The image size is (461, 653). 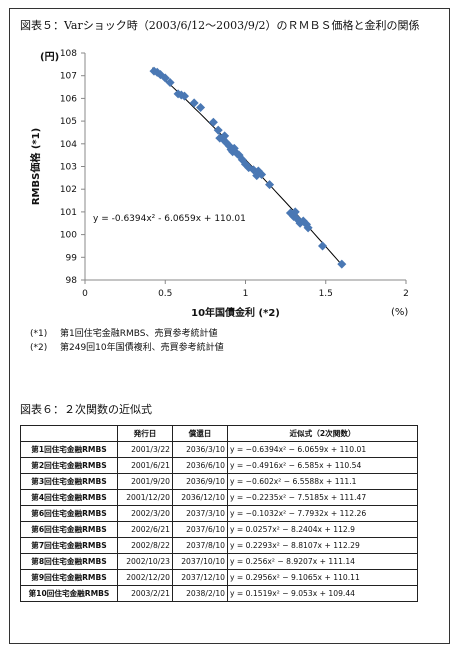 What do you see at coordinates (200, 545) in the screenshot?
I see `cell-maturity-date: 2037/8/10` at bounding box center [200, 545].